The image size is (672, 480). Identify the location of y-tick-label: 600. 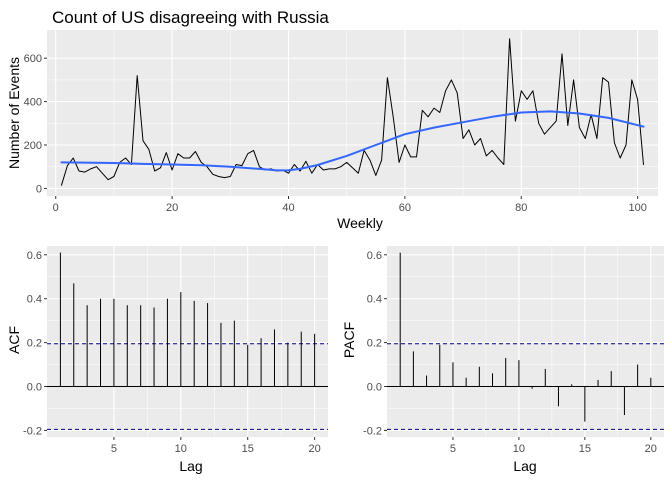
(33, 59).